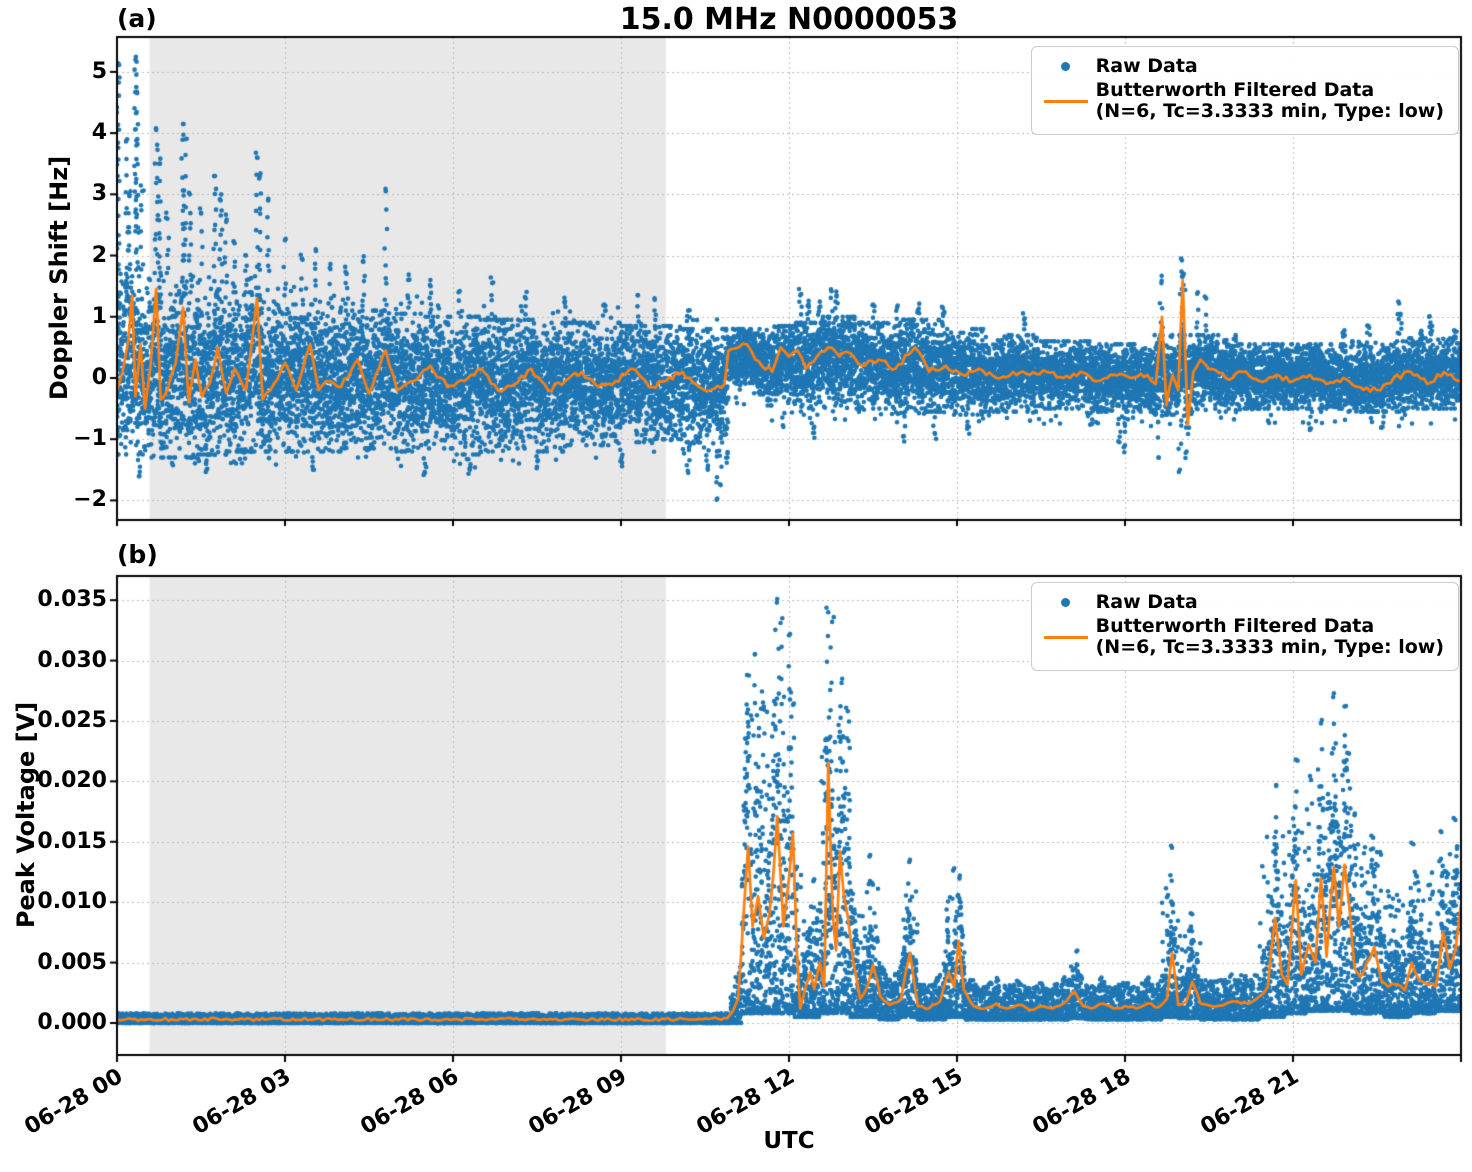  Describe the element at coordinates (72, 660) in the screenshot. I see `y-tick-label: 0.030` at that location.